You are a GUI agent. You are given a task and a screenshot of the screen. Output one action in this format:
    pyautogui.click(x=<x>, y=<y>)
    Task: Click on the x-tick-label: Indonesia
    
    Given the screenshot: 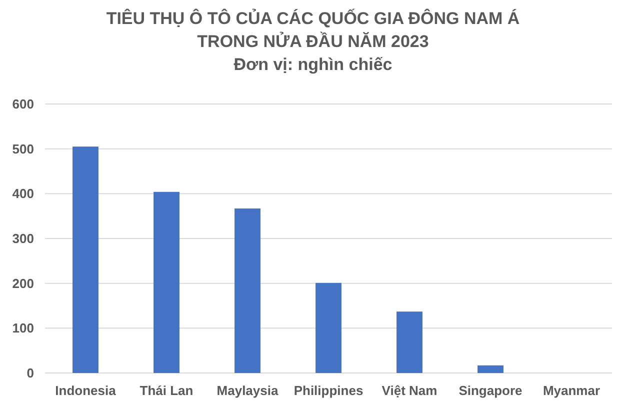 What is the action you would take?
    pyautogui.click(x=86, y=390)
    